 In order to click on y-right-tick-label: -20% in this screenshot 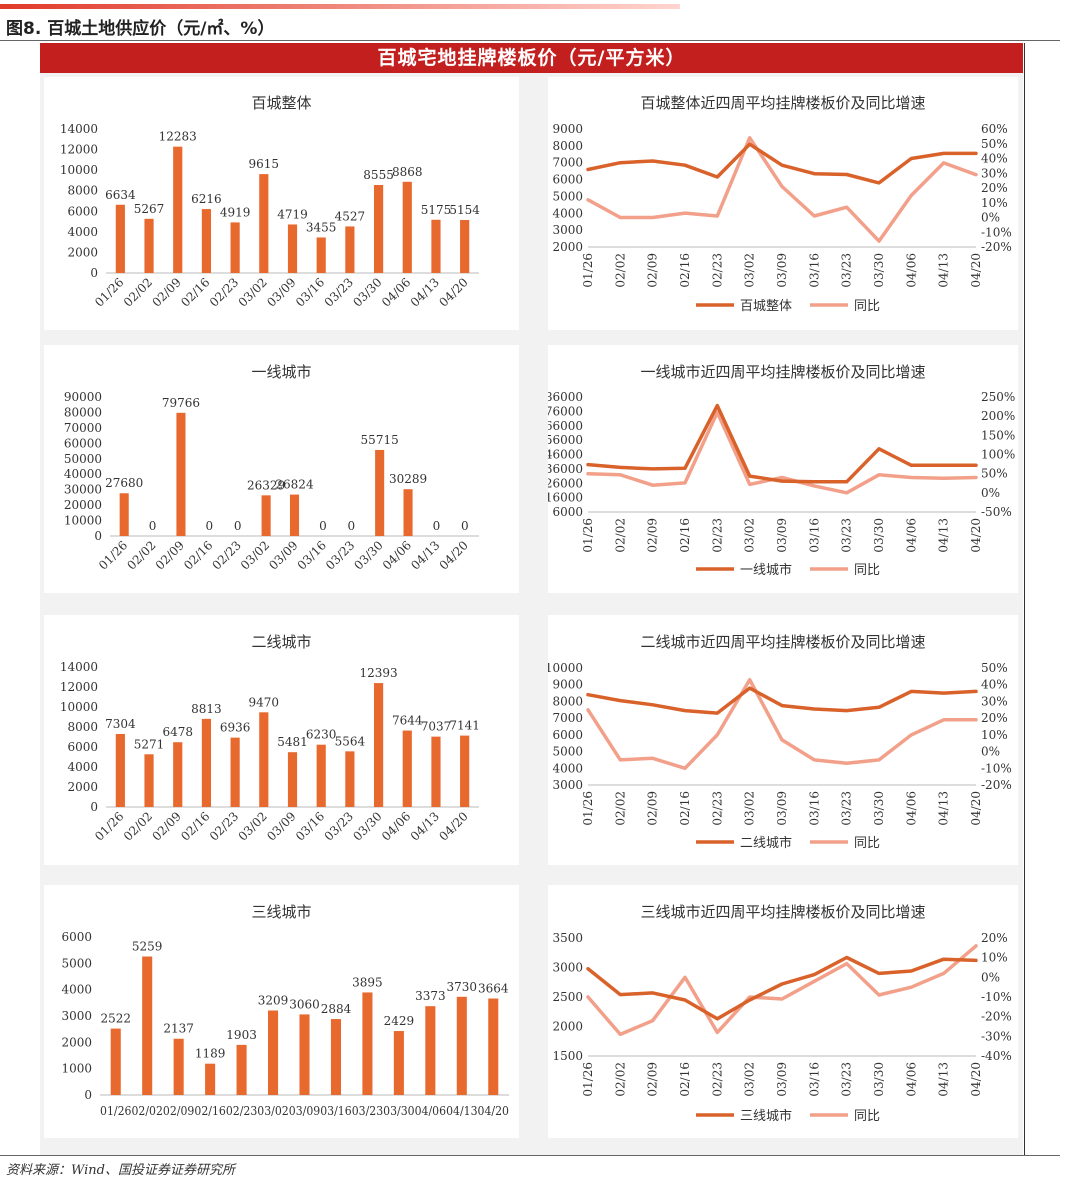, I will do `click(996, 785)`.